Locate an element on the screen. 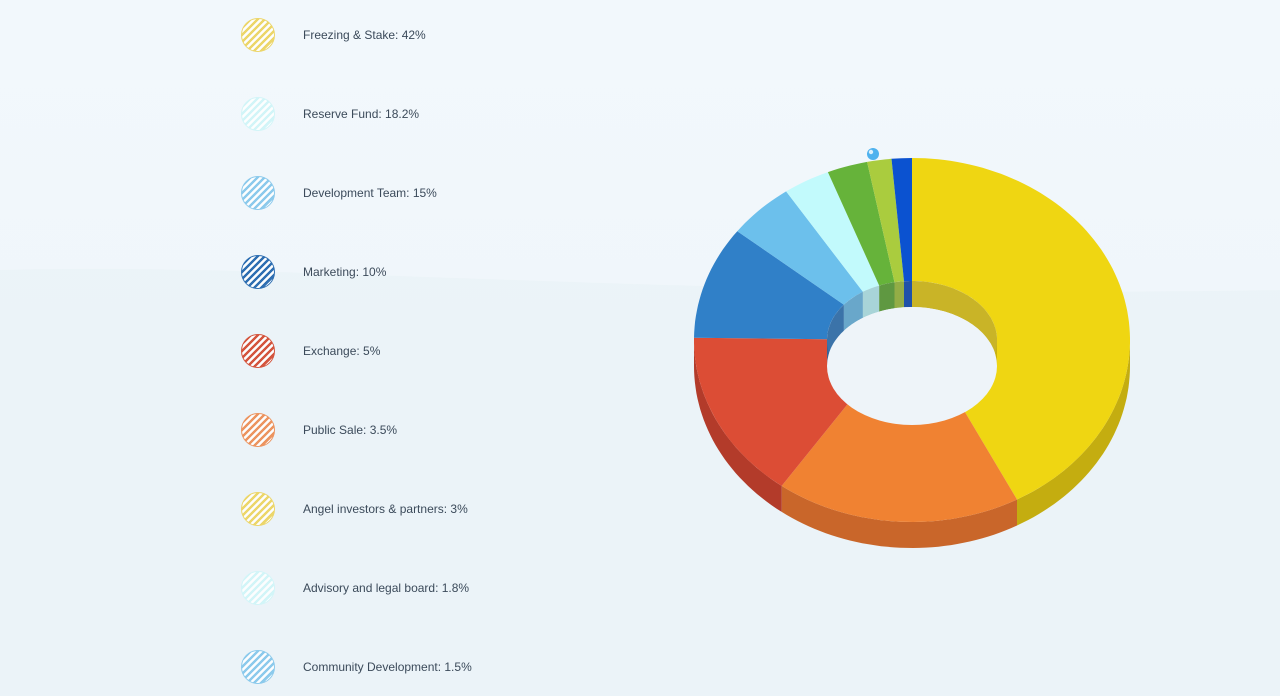  legend-label: Public Sale: 3.5% is located at coordinates (350, 430).